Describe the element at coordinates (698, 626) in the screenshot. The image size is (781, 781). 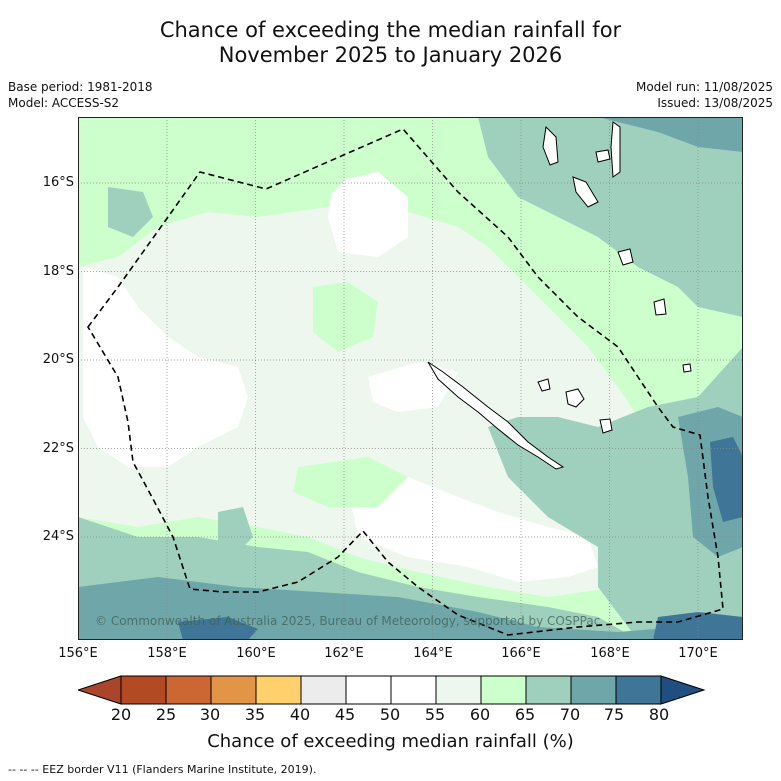
I see `contour-75-80-se` at that location.